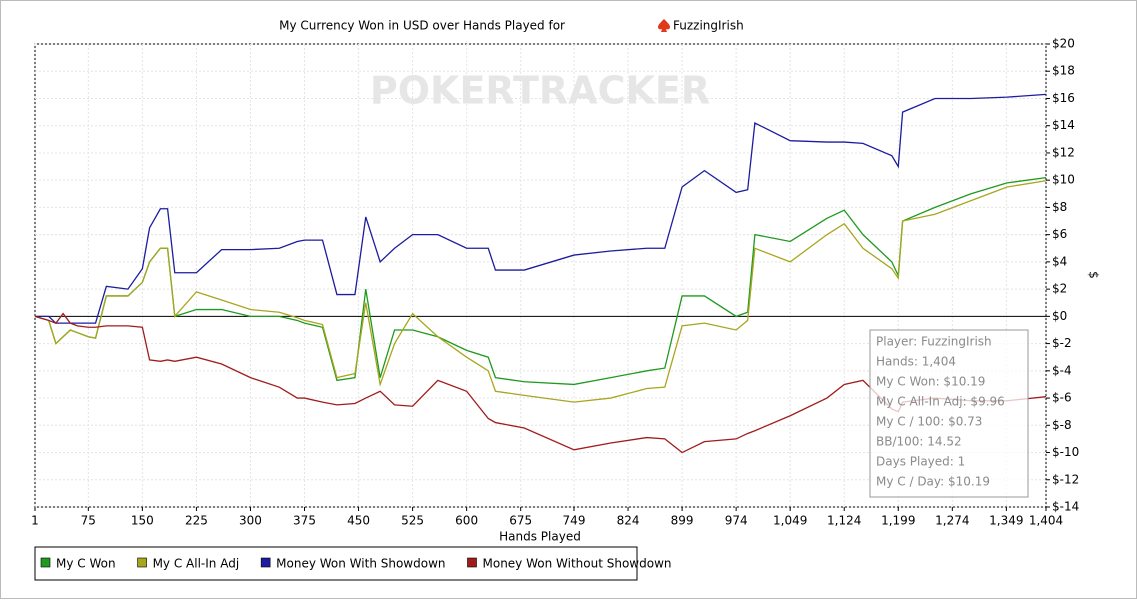 The width and height of the screenshot is (1137, 603). I want to click on x-tick-label: 150, so click(142, 521).